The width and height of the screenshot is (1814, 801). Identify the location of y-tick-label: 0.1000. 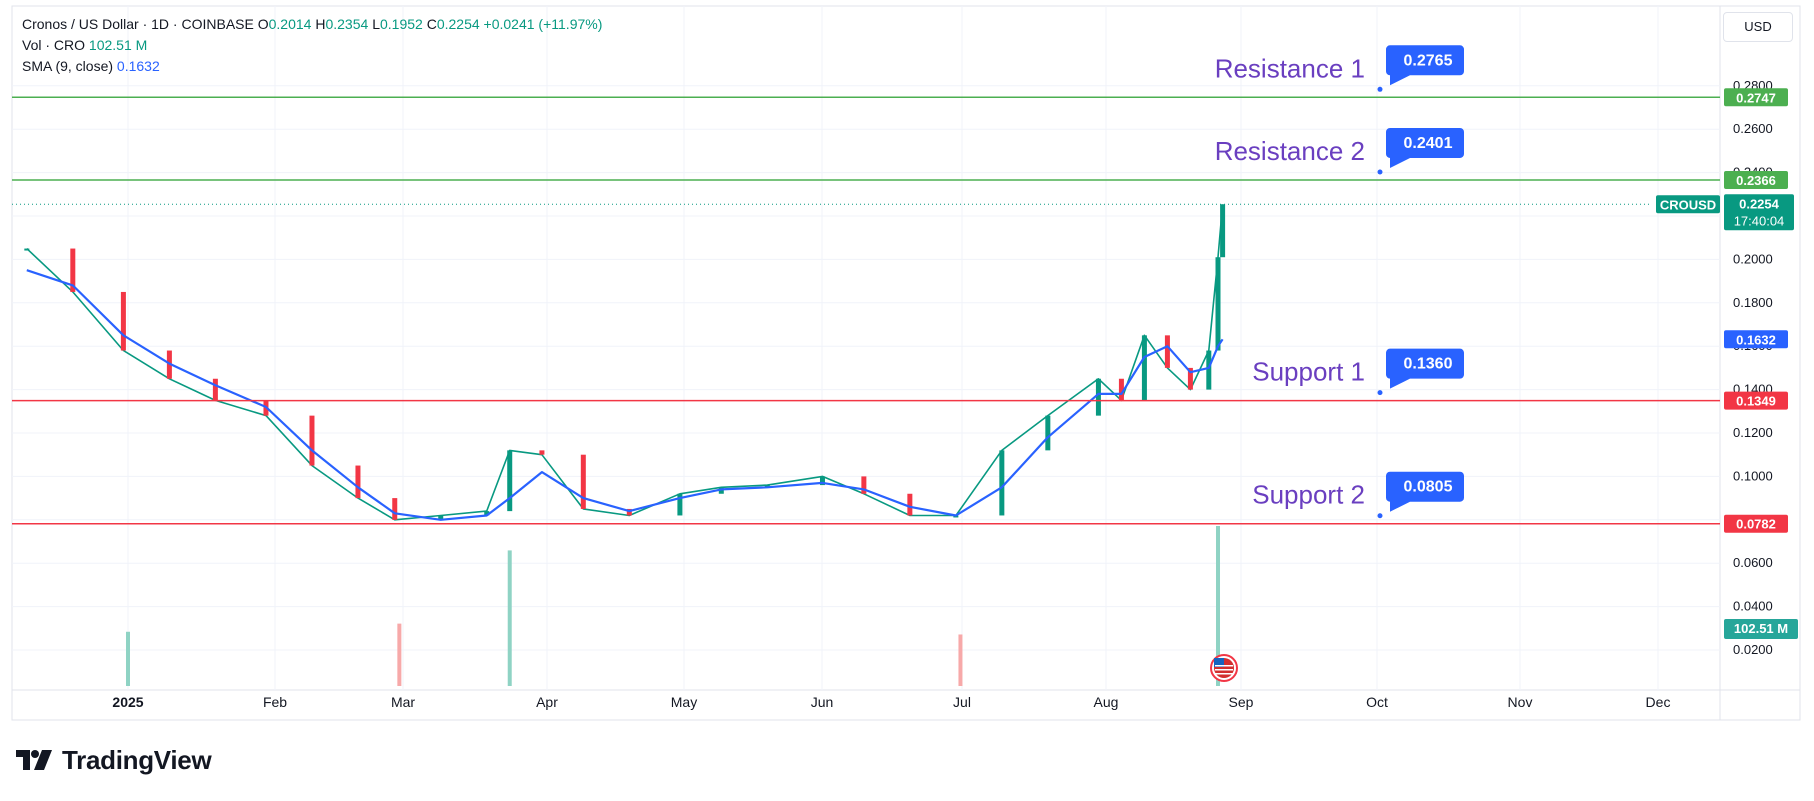
(1753, 475).